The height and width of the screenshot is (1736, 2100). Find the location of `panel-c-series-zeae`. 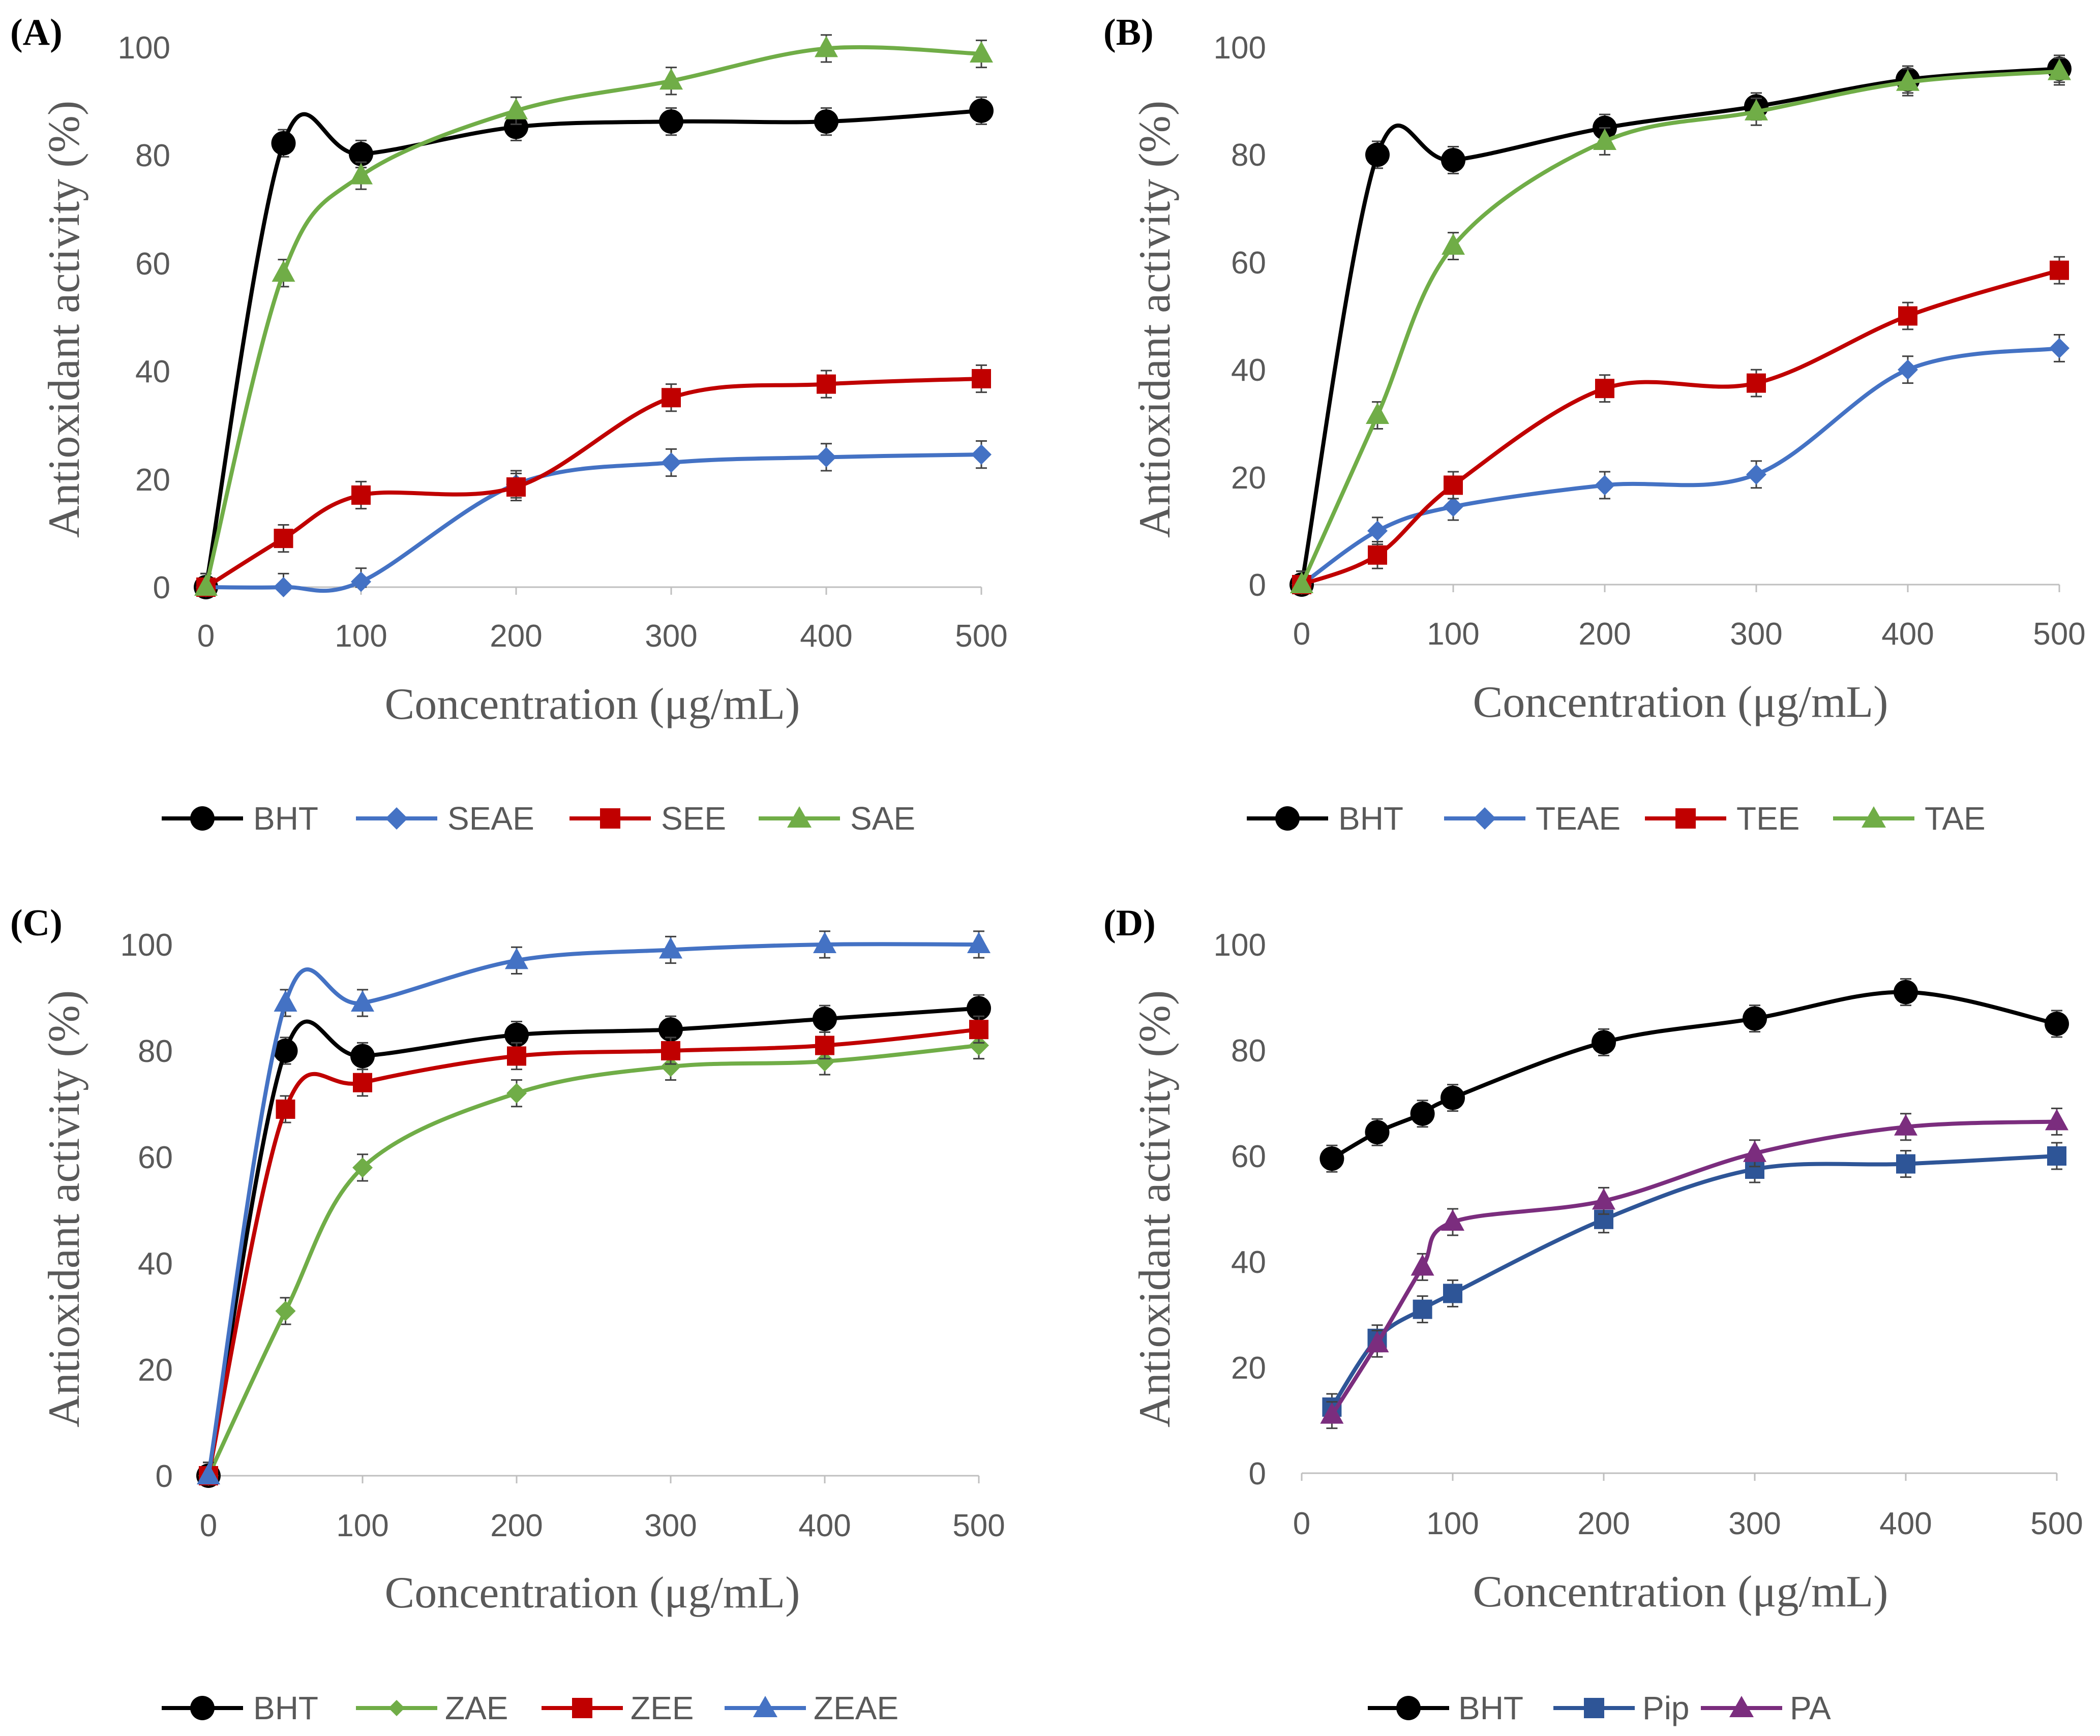

panel-c-series-zeae is located at coordinates (594, 1207).